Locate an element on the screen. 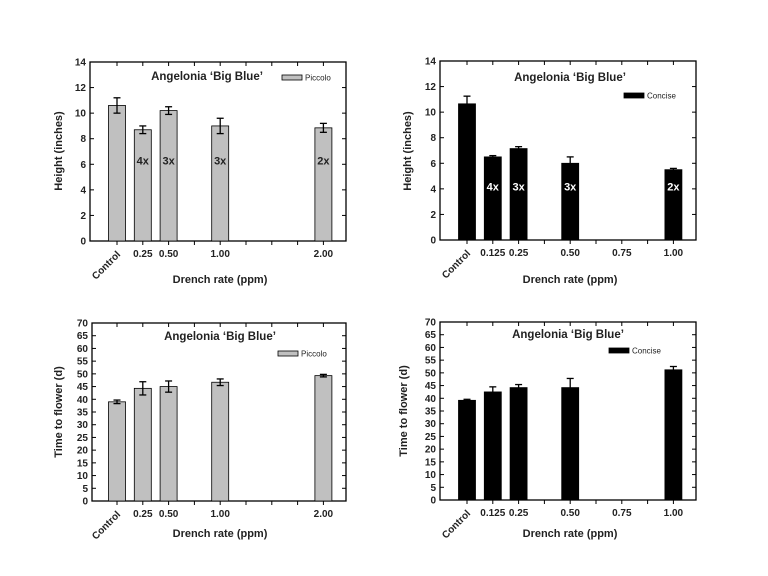 The height and width of the screenshot is (576, 768). bar-label: 2x is located at coordinates (323, 161).